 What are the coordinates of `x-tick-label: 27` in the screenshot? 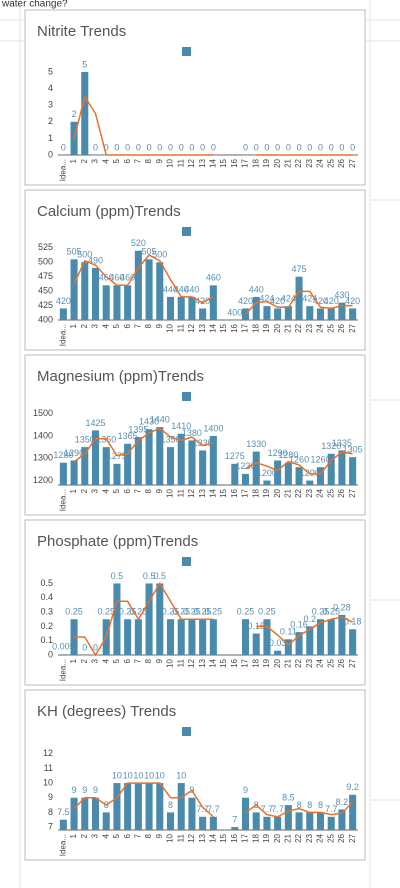 It's located at (352, 837).